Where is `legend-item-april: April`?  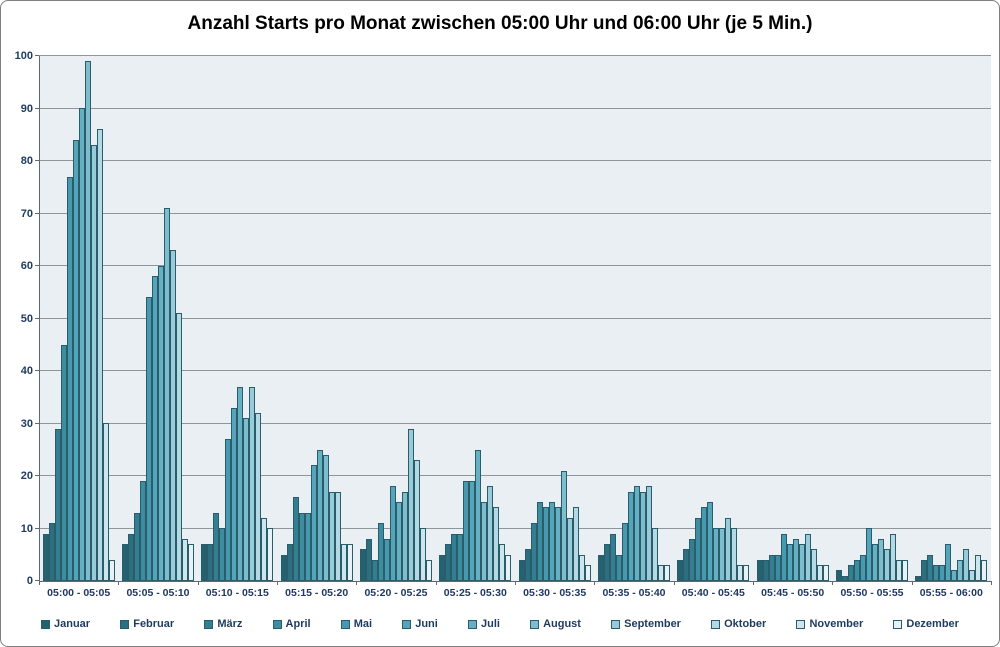 legend-item-april: April is located at coordinates (291, 624).